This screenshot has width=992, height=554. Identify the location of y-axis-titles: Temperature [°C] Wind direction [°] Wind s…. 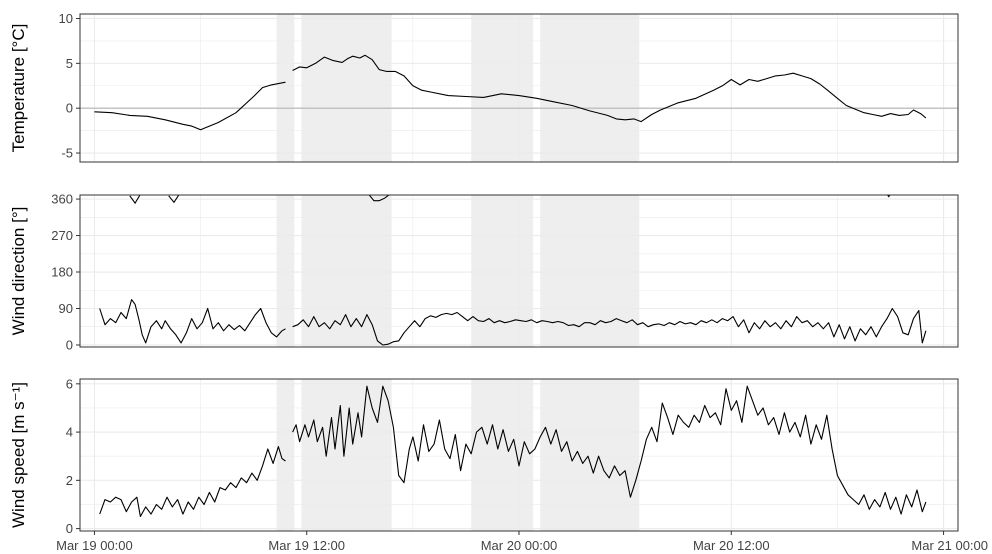
(18, 276).